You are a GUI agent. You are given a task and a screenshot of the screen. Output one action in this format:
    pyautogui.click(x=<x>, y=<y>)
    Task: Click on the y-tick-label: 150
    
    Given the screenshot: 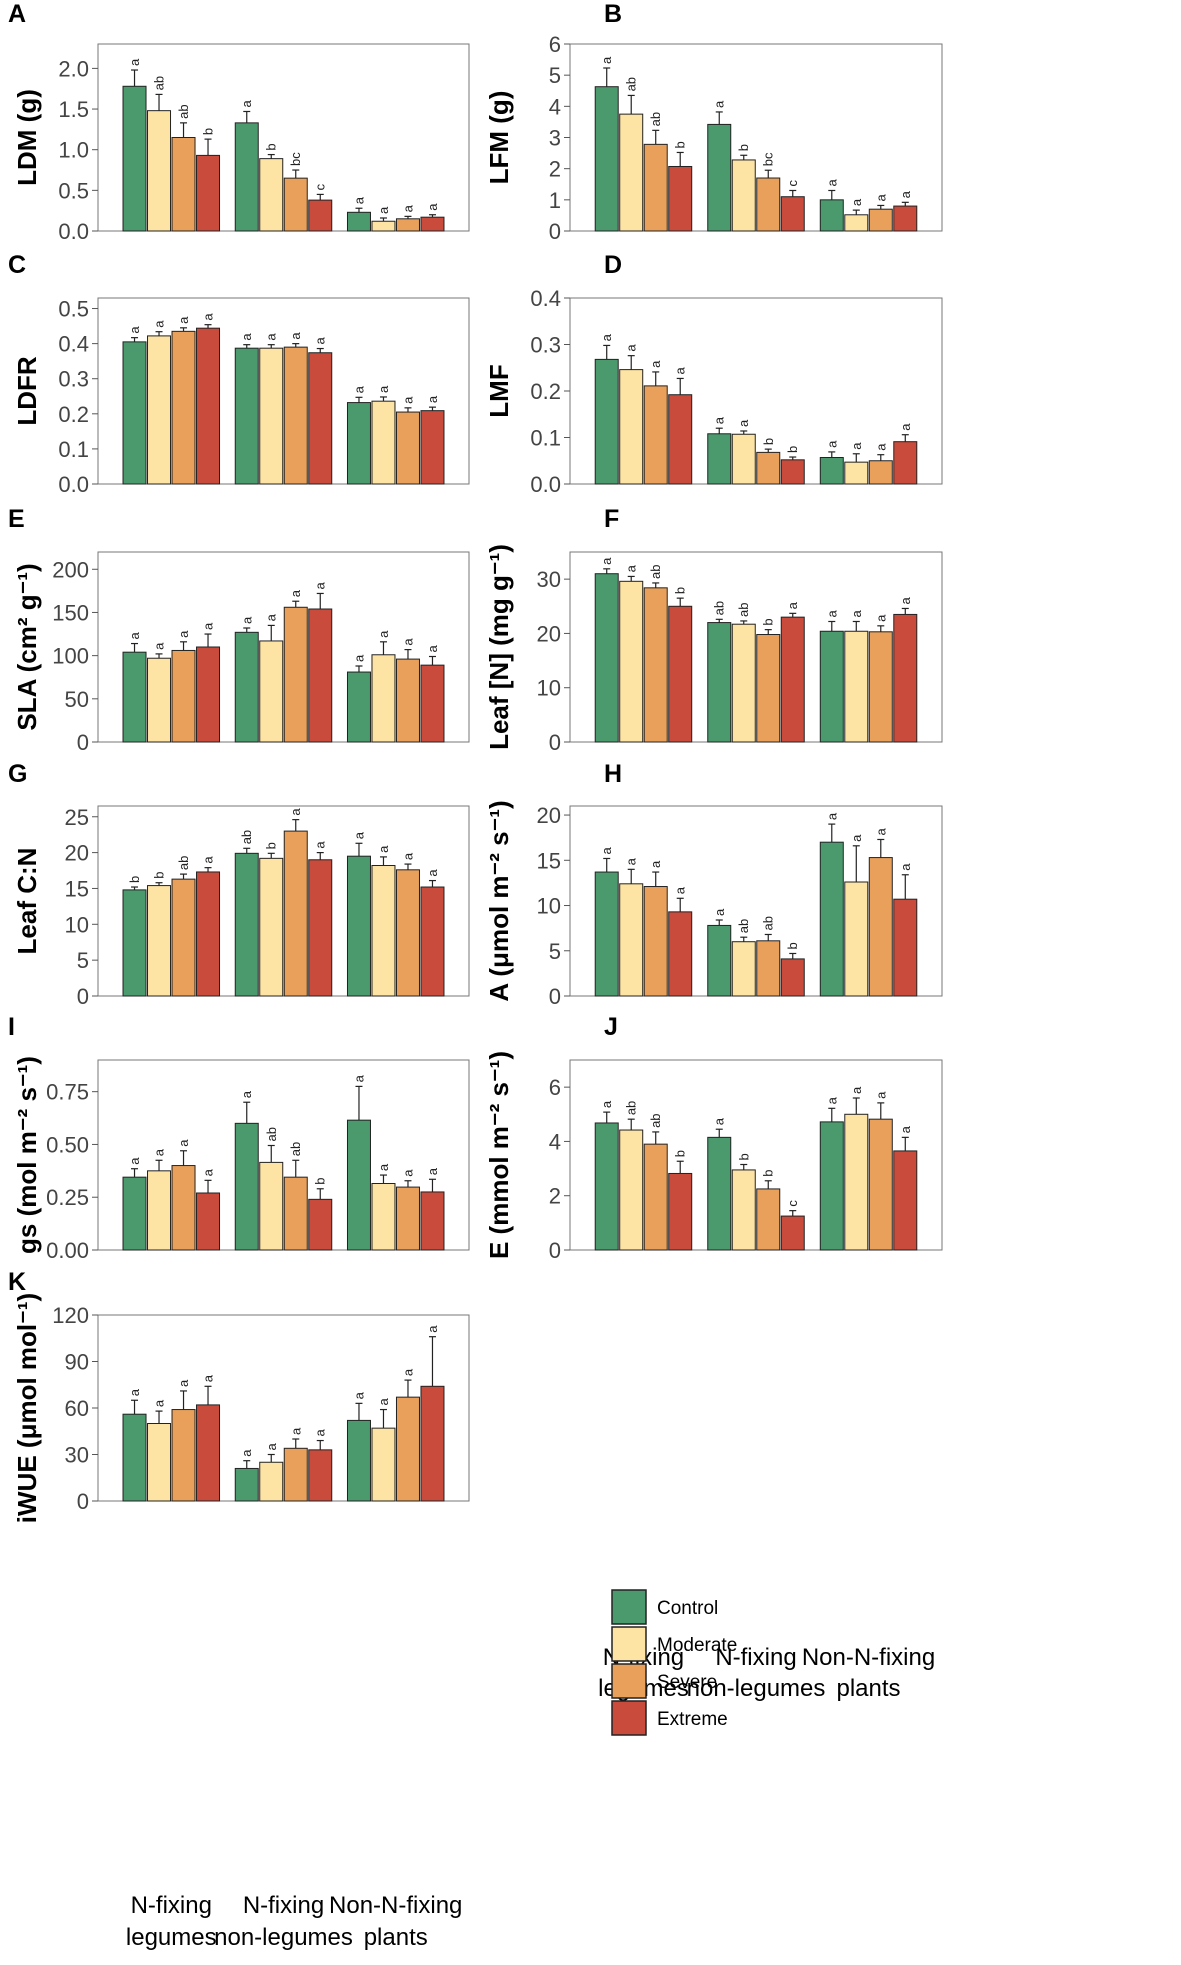 What is the action you would take?
    pyautogui.click(x=70, y=612)
    